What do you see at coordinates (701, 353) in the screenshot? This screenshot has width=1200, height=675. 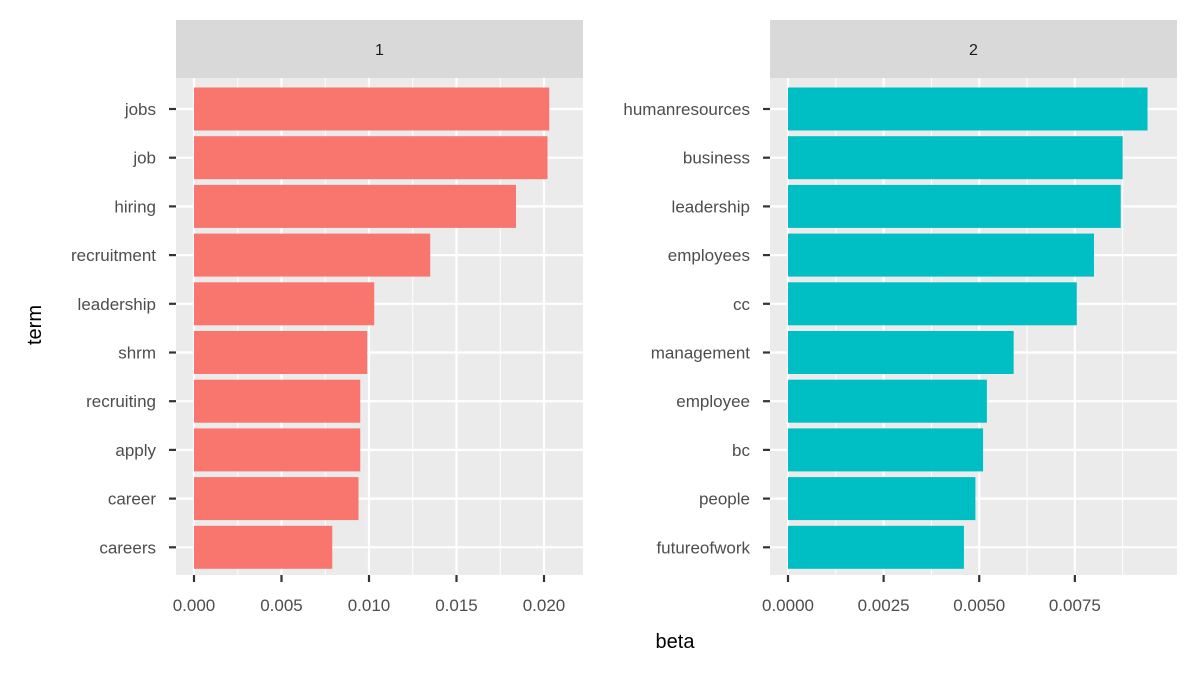 I see `term-label: management` at bounding box center [701, 353].